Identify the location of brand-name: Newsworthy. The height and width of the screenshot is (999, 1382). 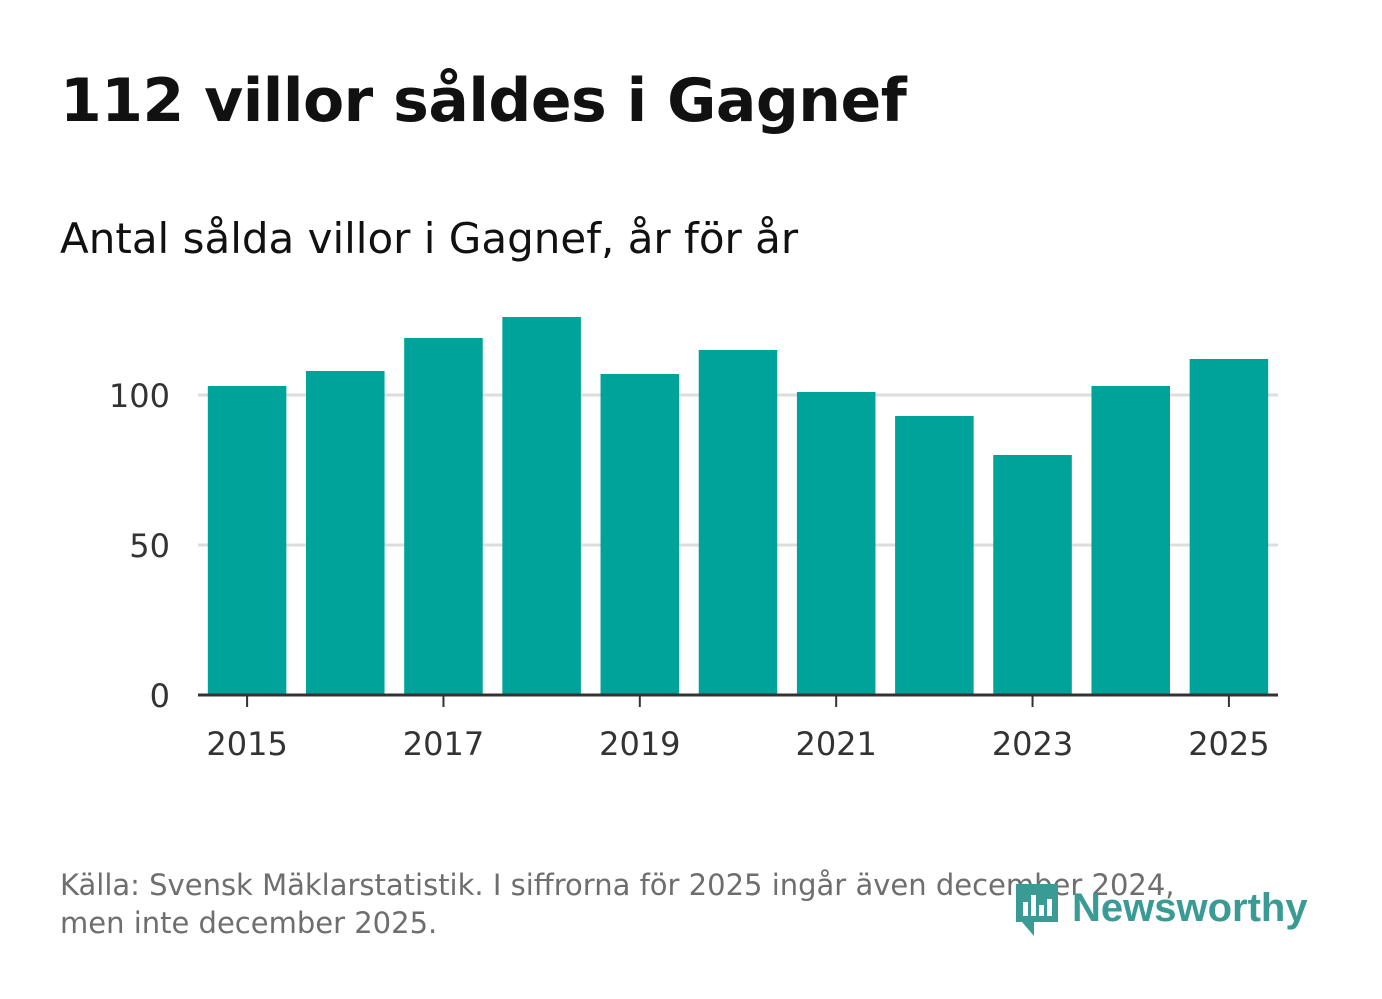
(1190, 907).